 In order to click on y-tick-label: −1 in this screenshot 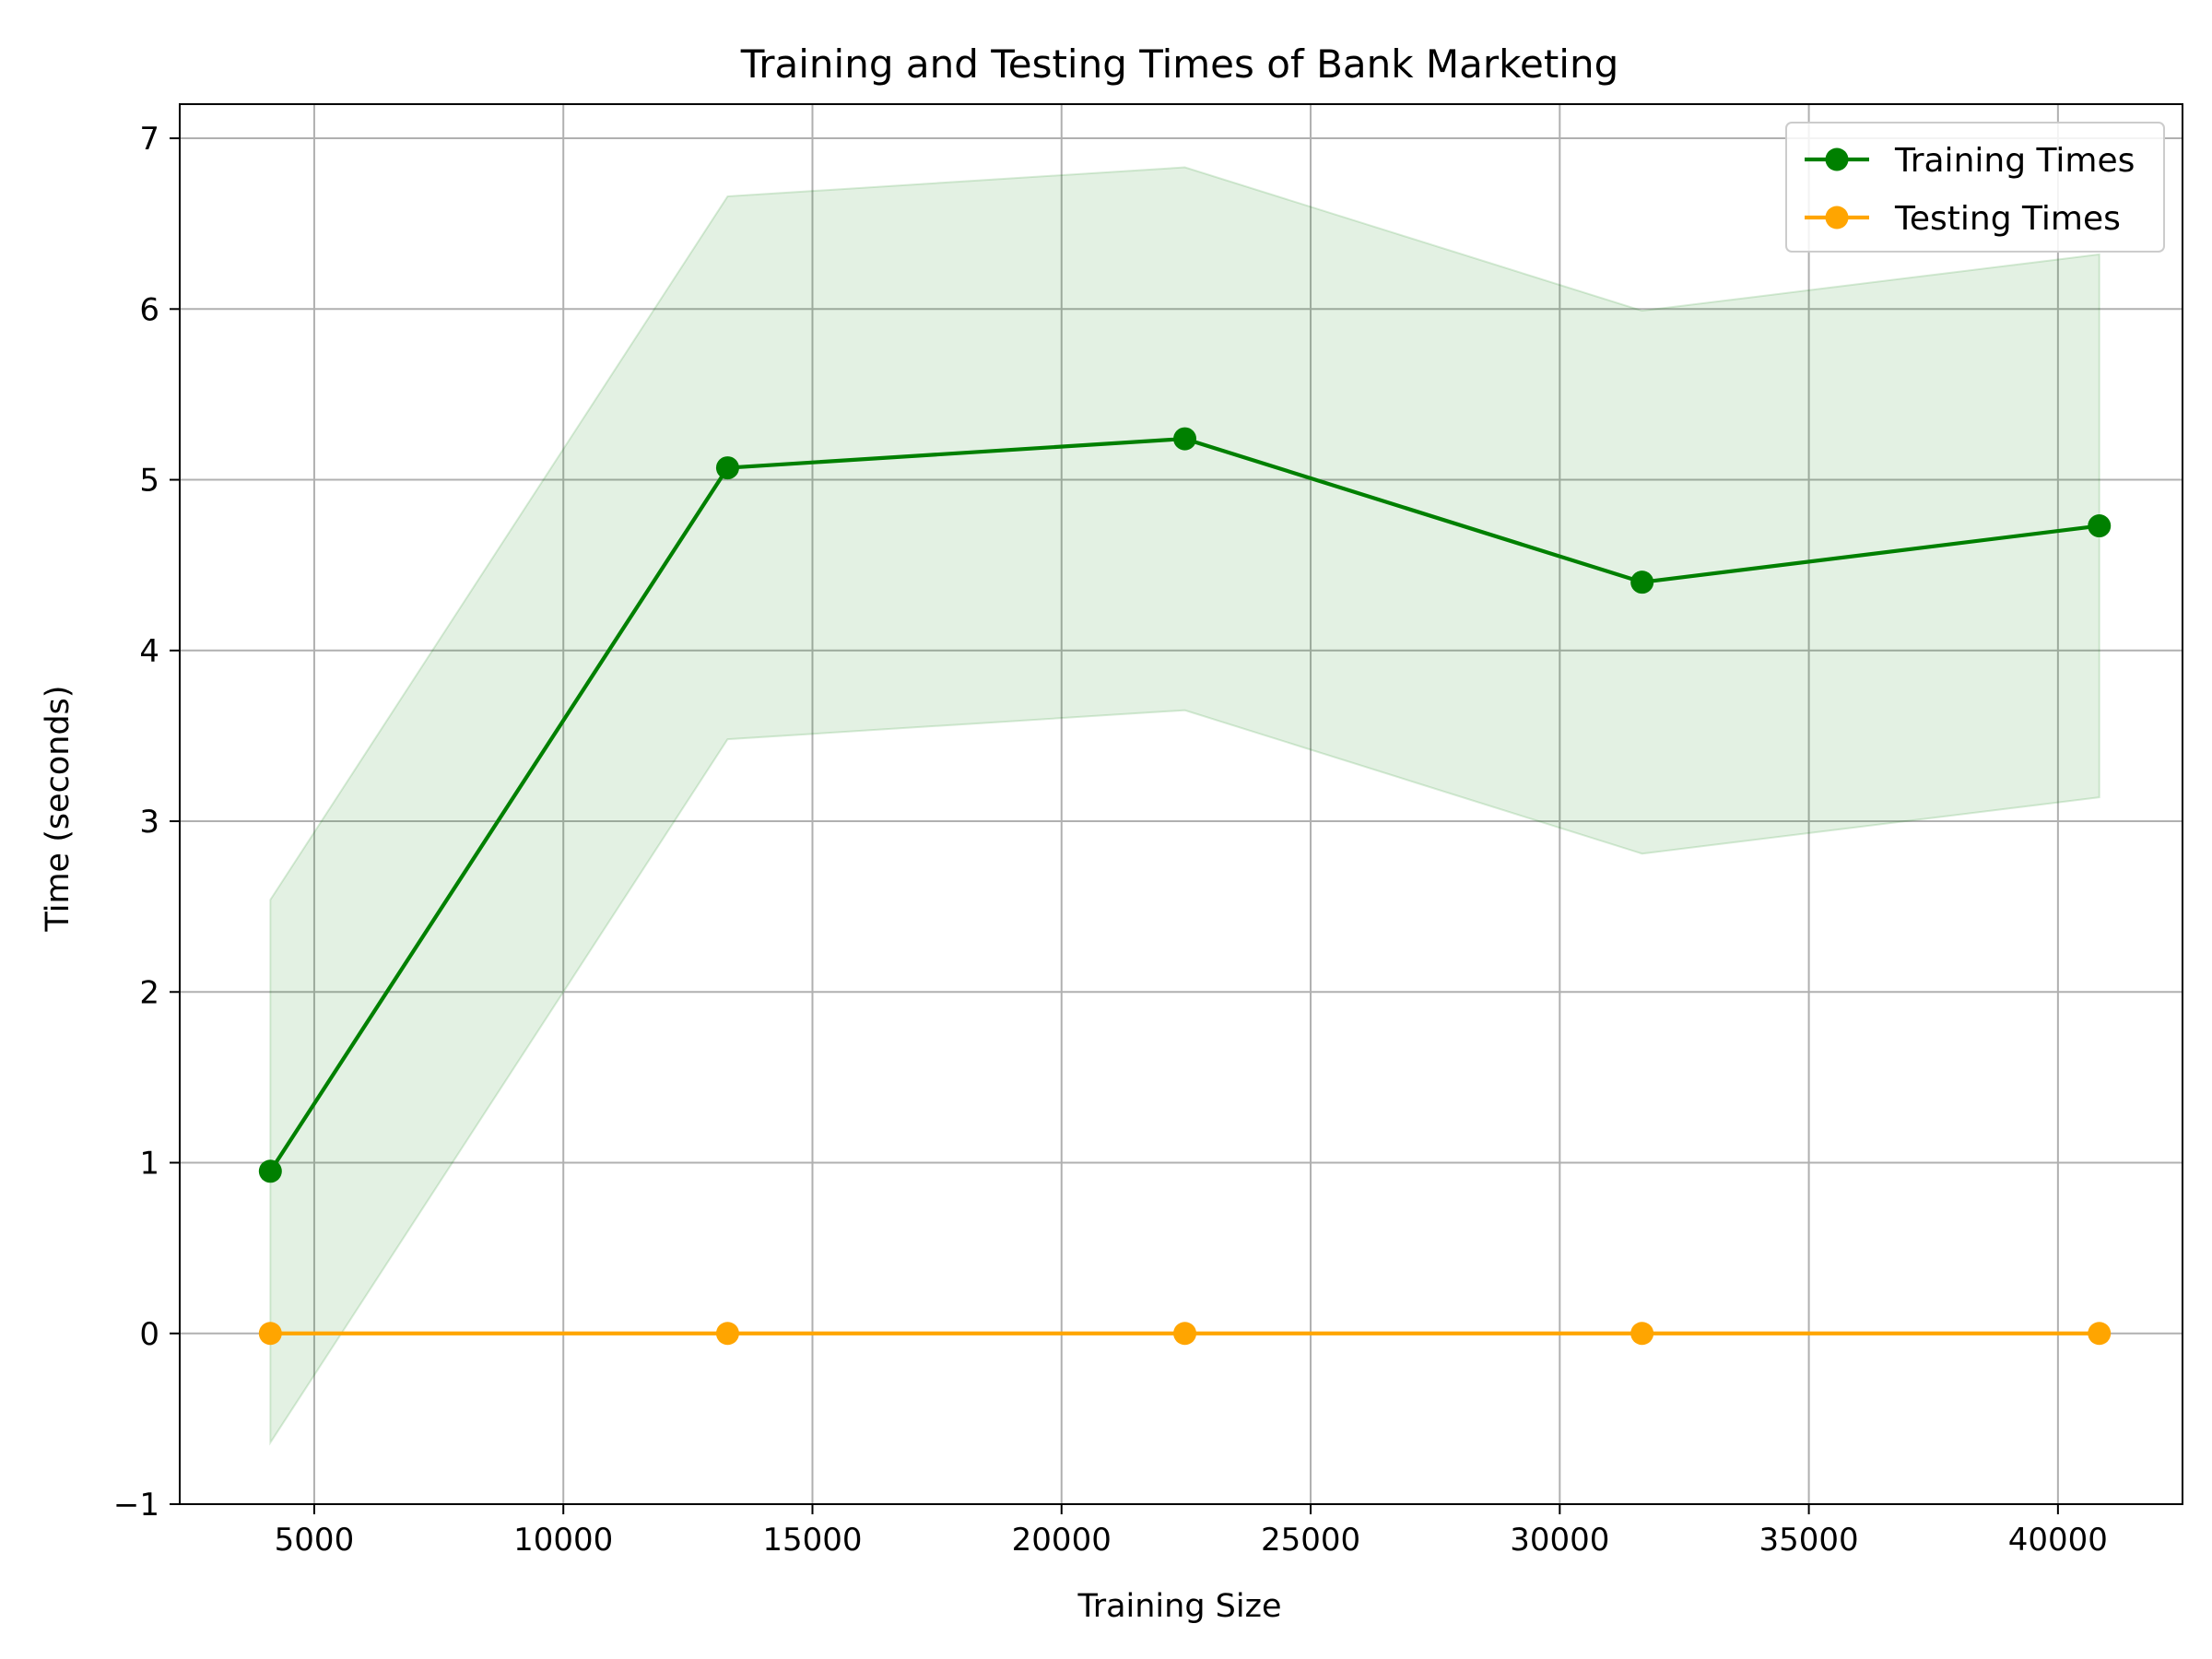, I will do `click(136, 1505)`.